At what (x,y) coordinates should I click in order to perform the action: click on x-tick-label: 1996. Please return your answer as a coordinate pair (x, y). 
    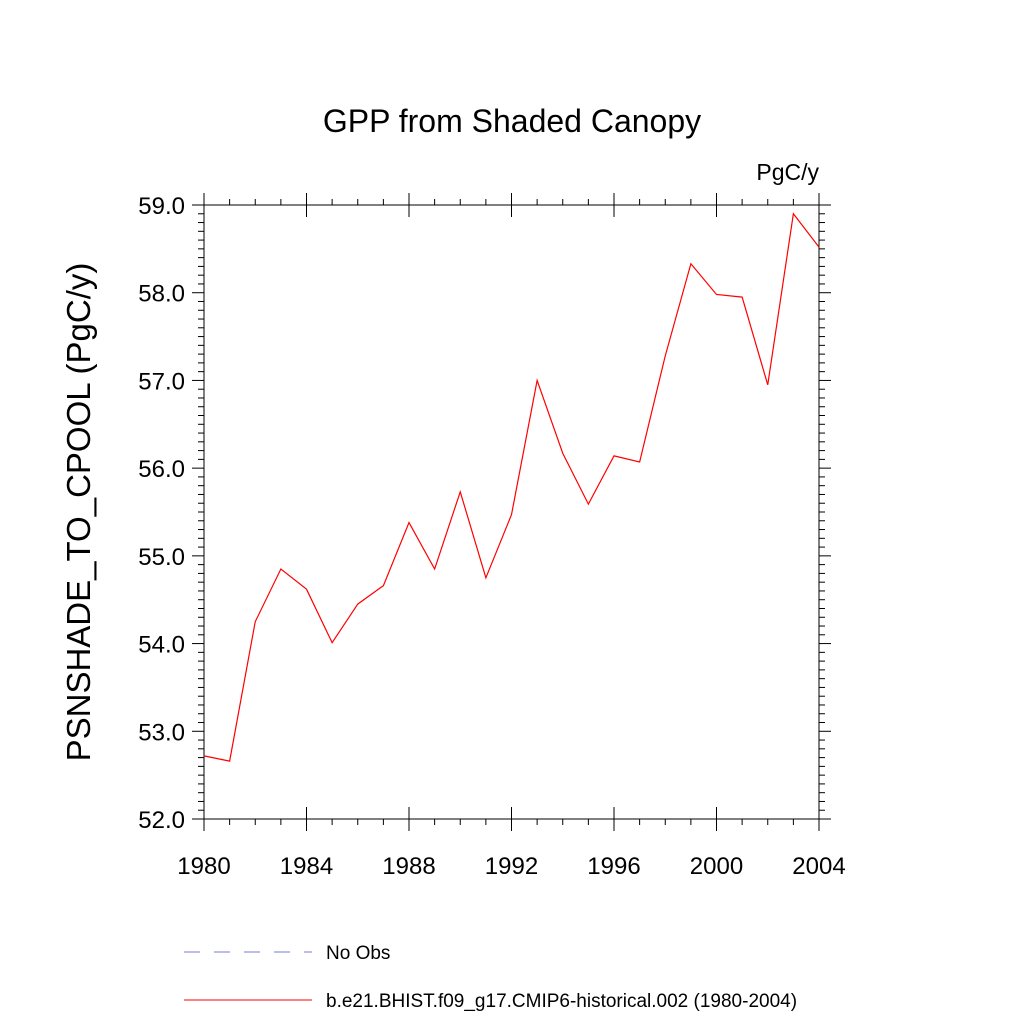
    Looking at the image, I should click on (613, 866).